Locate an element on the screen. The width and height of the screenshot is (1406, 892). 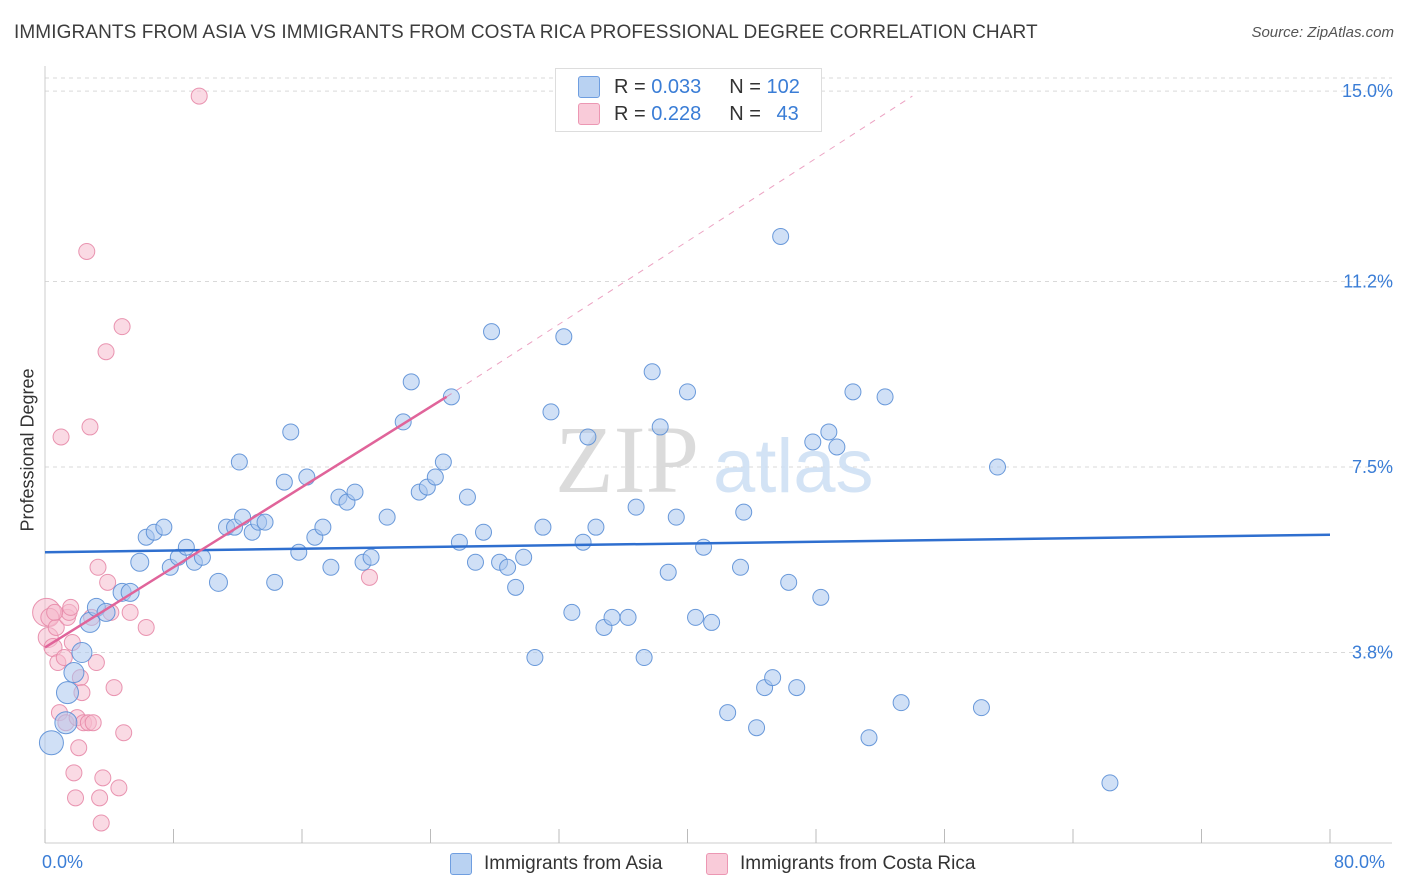
legend-asia-r-label: R = is located at coordinates (630, 86).